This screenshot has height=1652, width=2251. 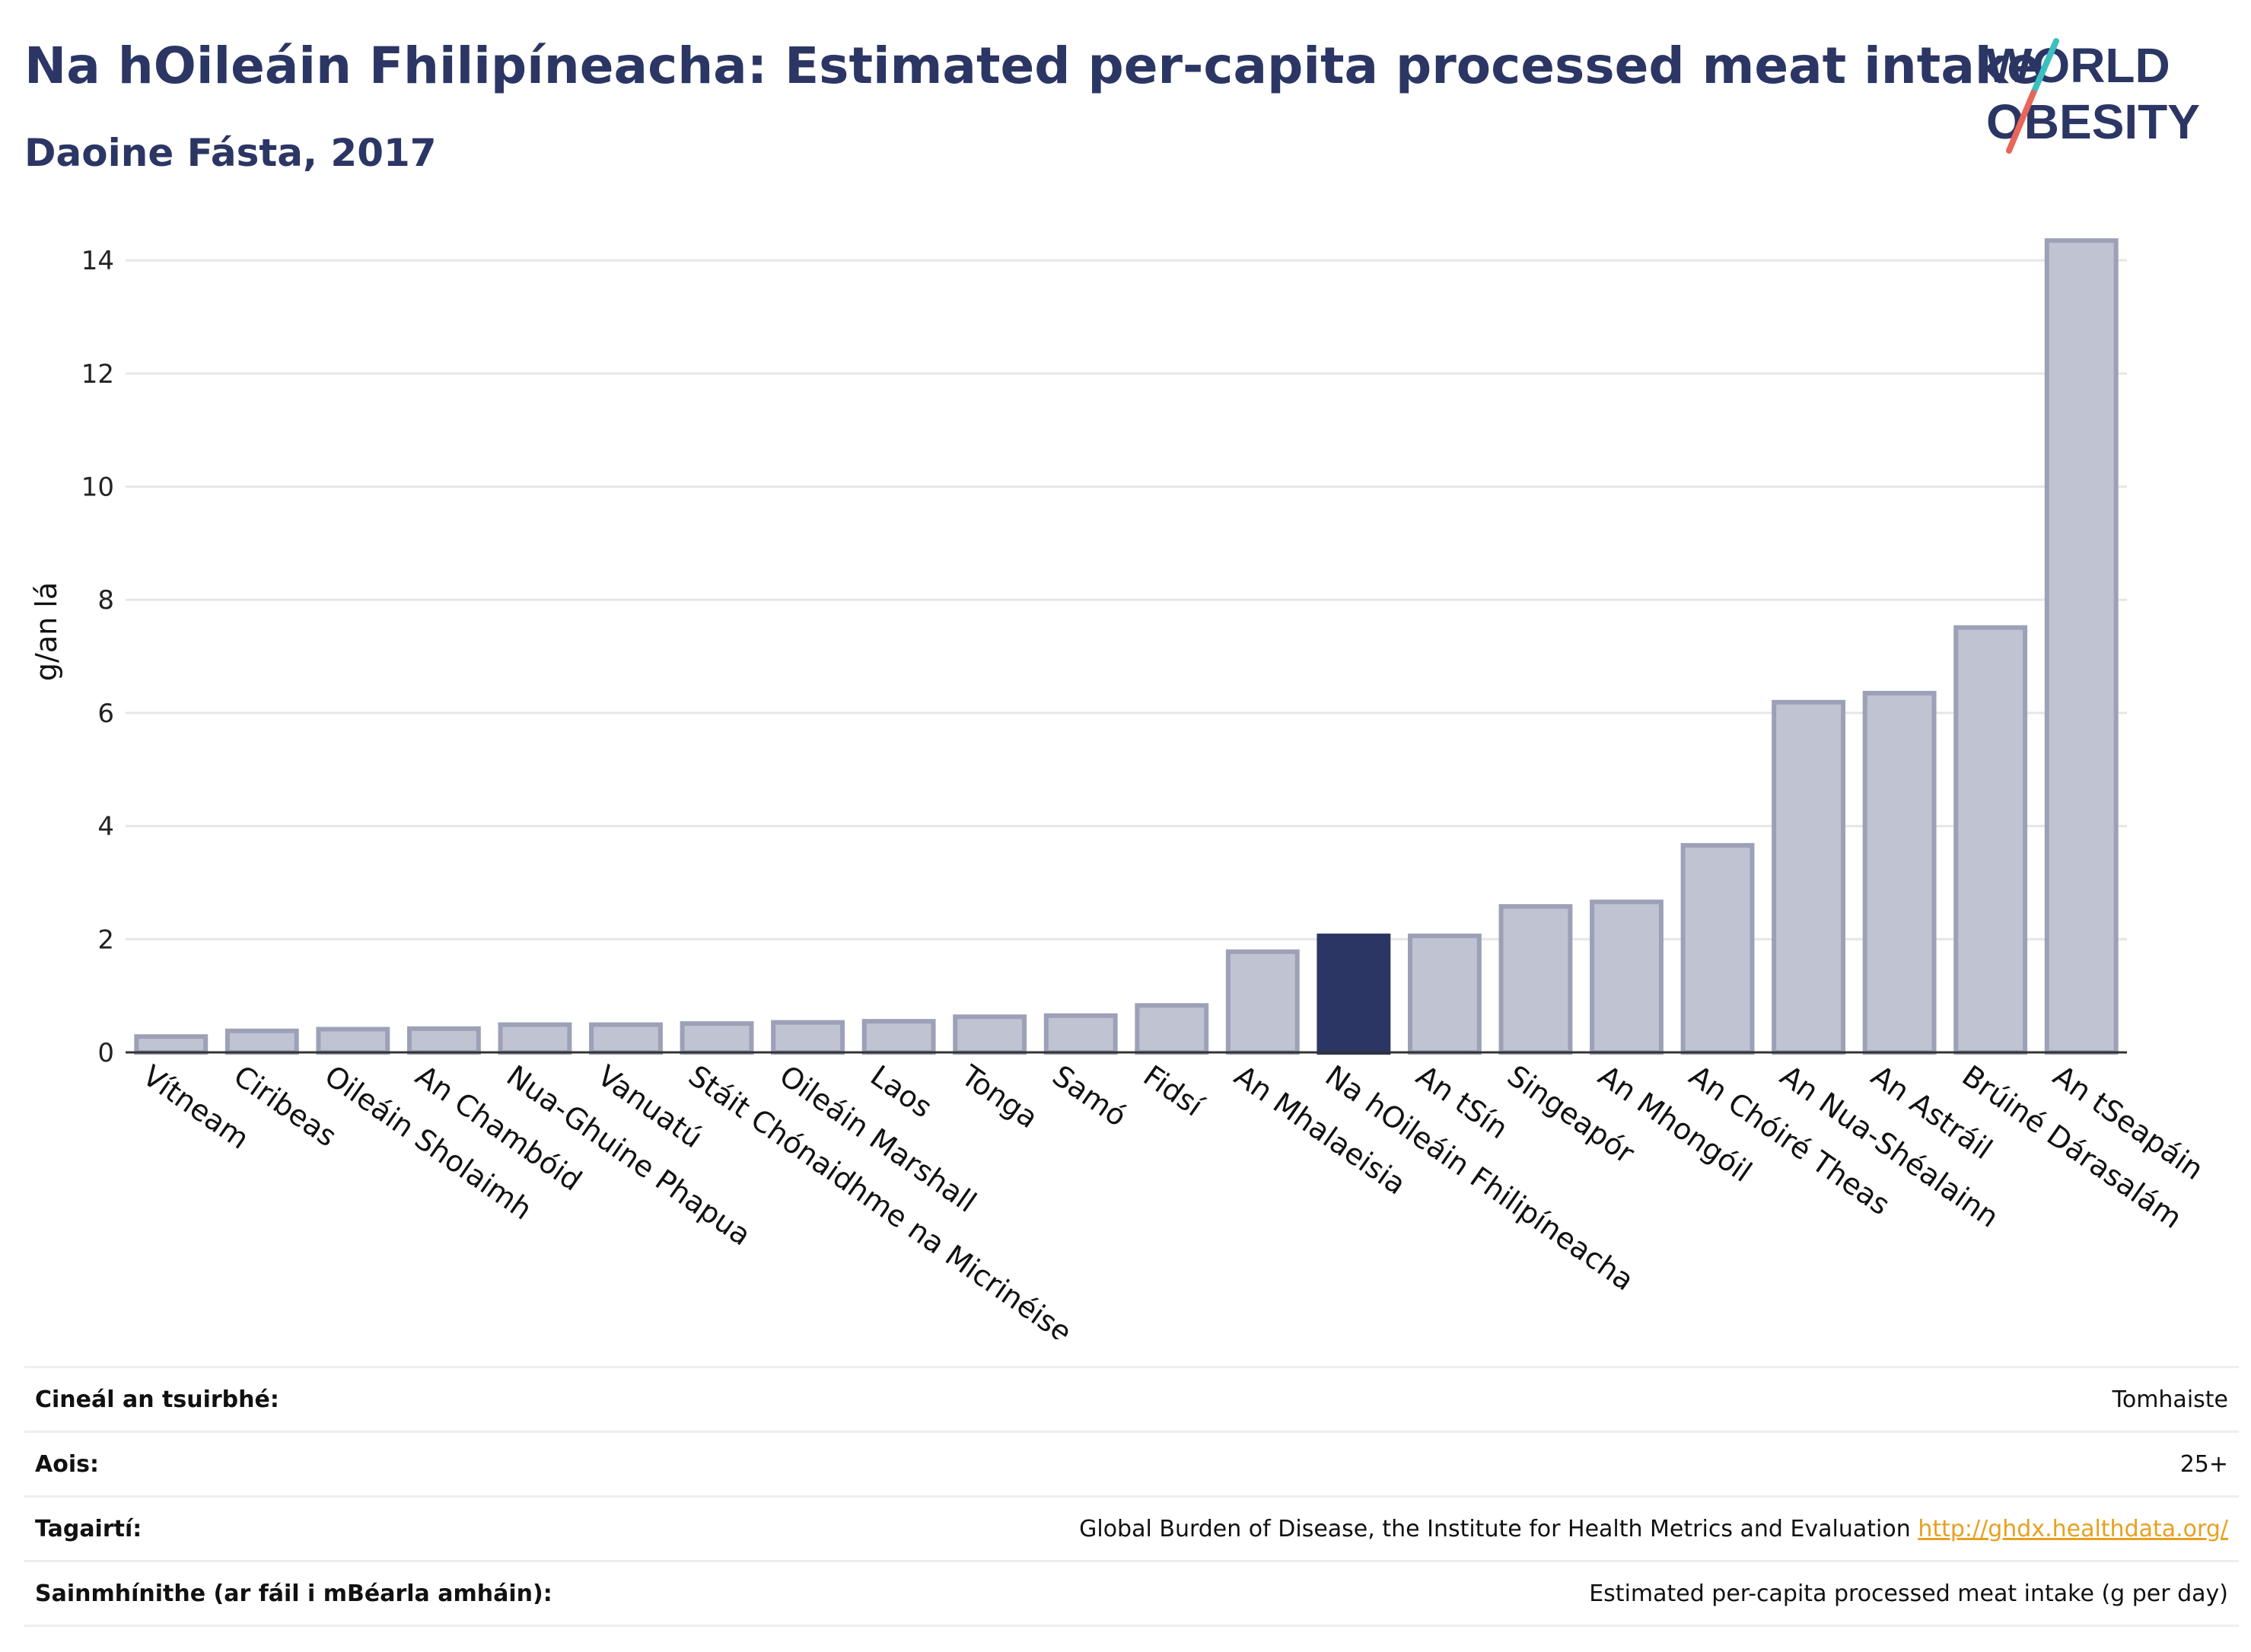 What do you see at coordinates (2078, 65) in the screenshot?
I see `logo-line1: WORLD` at bounding box center [2078, 65].